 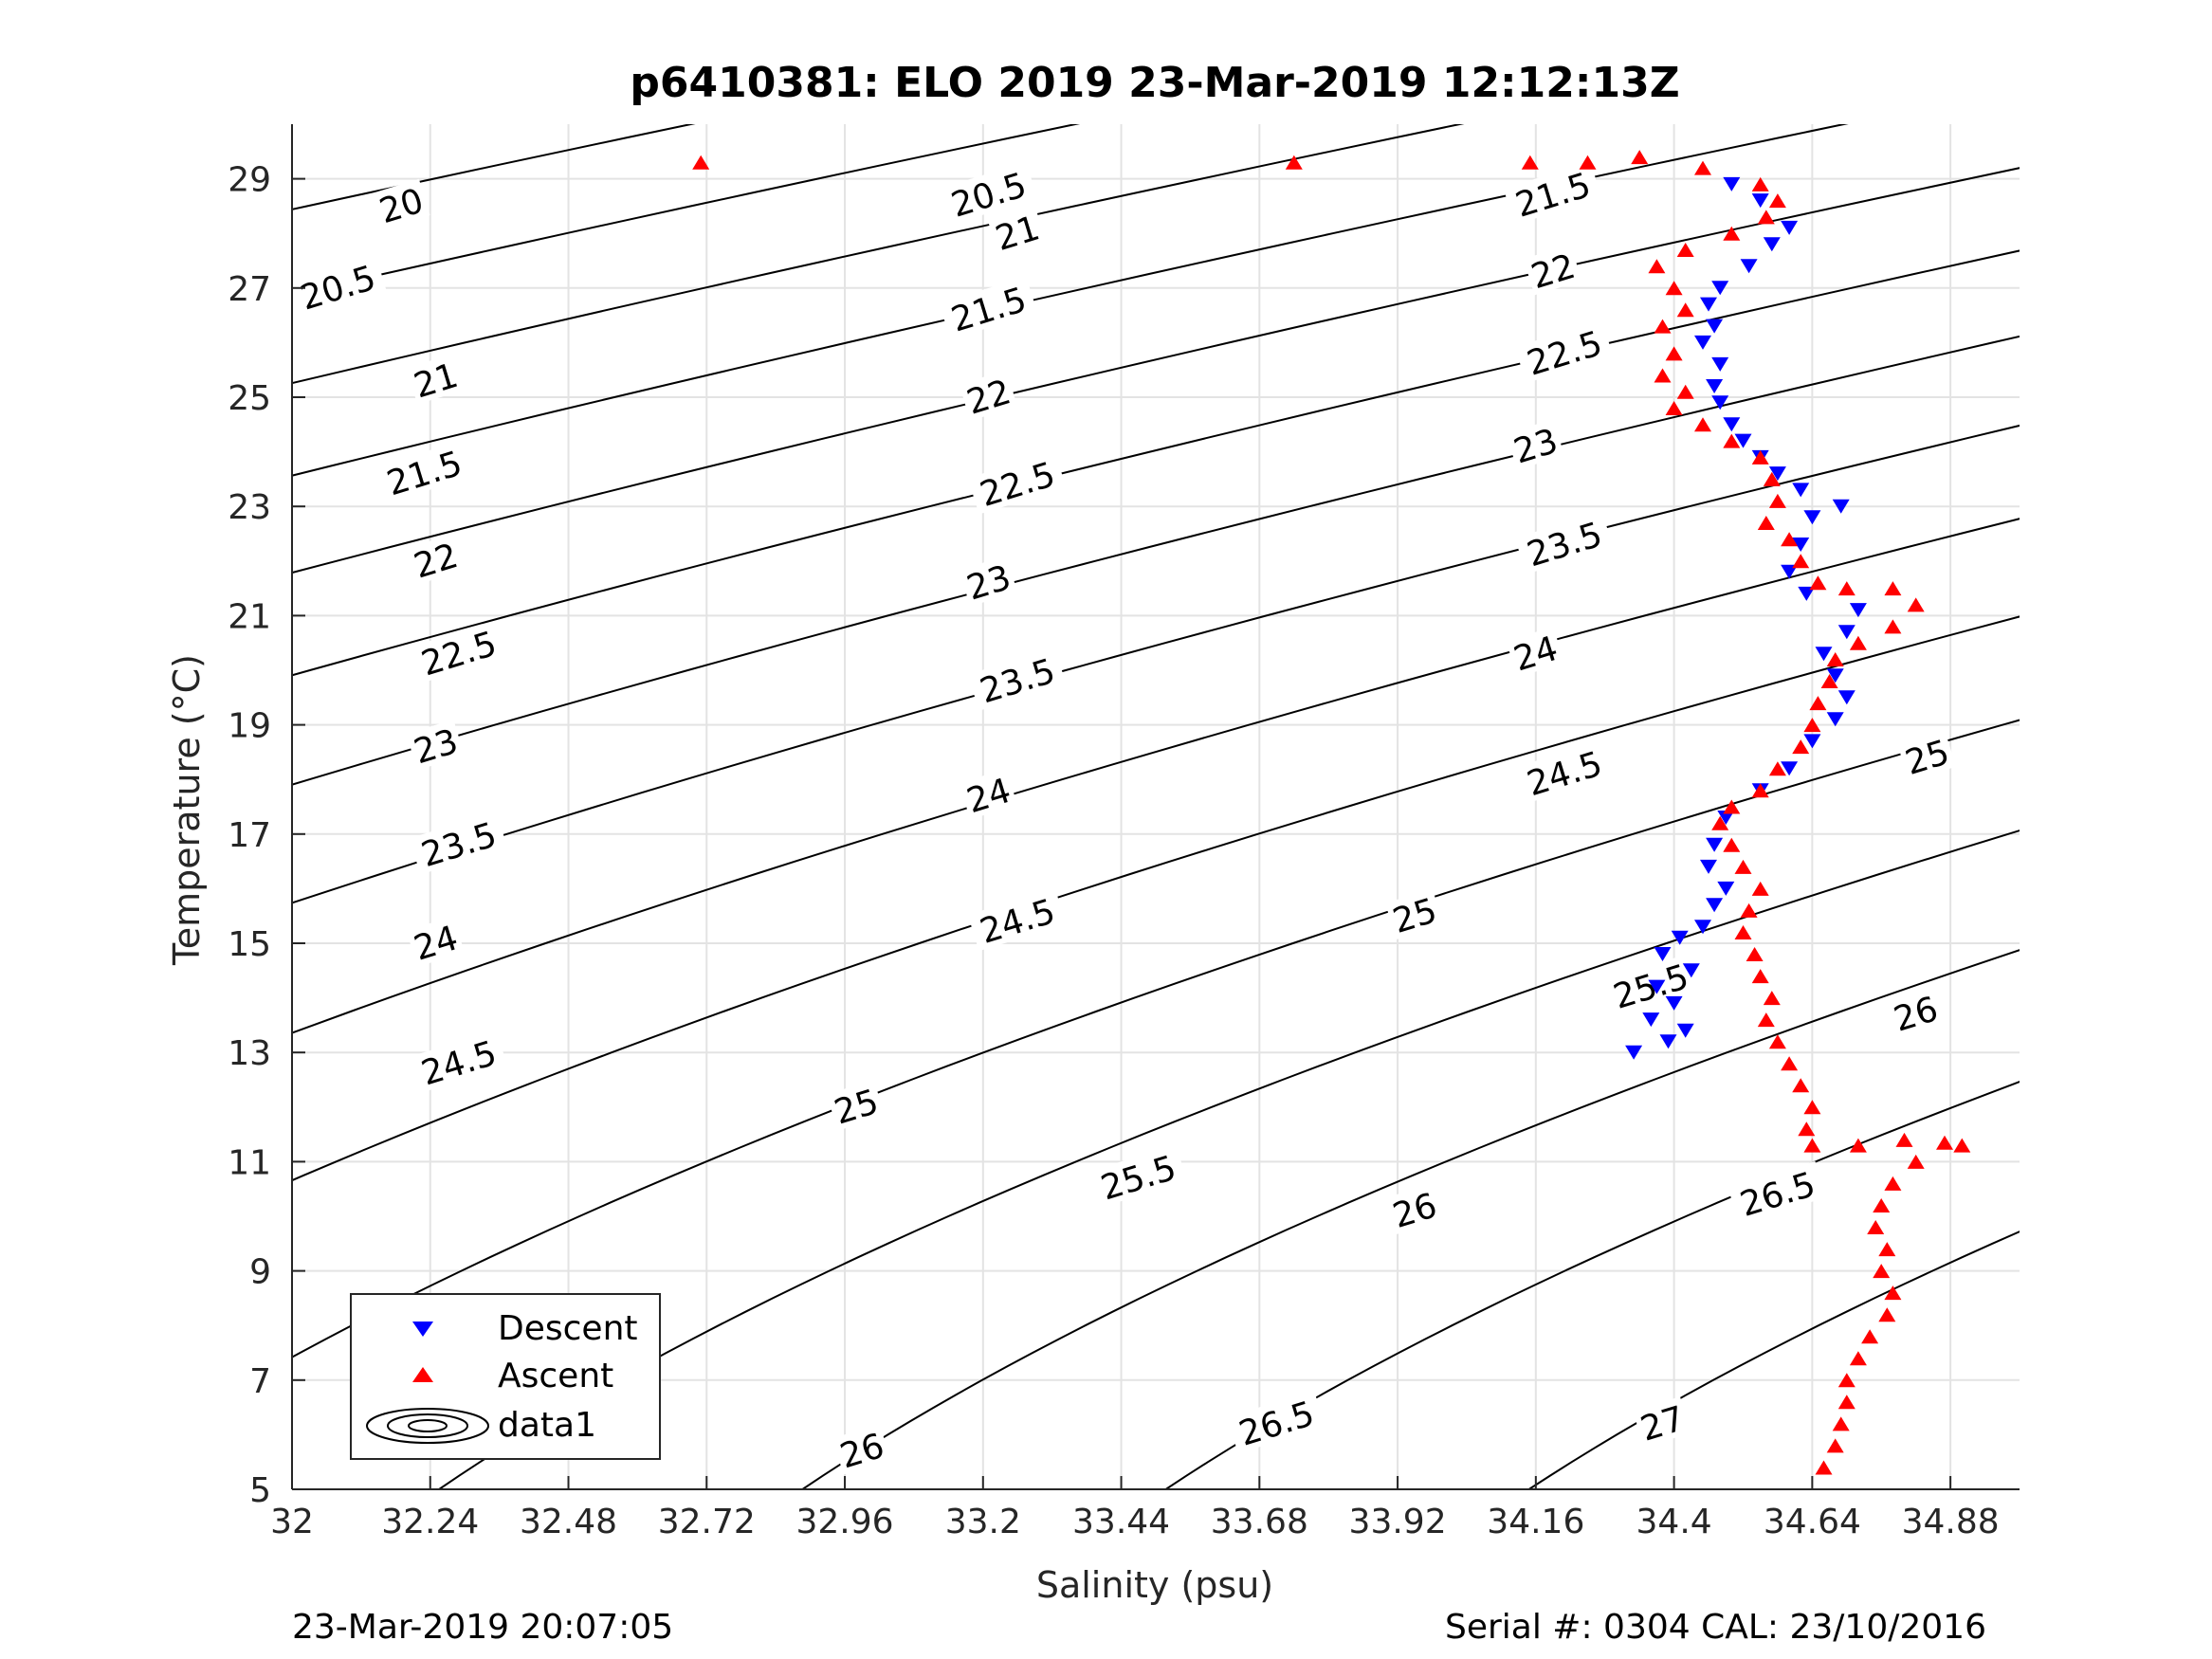 What do you see at coordinates (249, 507) in the screenshot?
I see `y-tick-label: 23` at bounding box center [249, 507].